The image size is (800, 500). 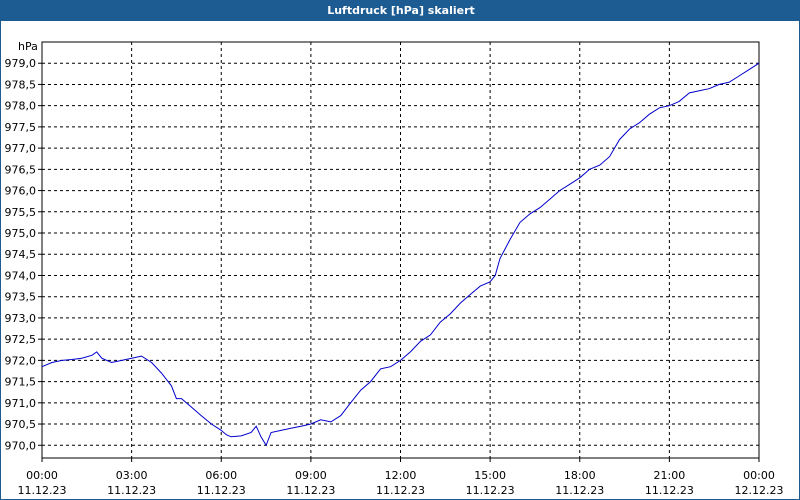 What do you see at coordinates (221, 475) in the screenshot?
I see `x-tick-time-label: 06:00` at bounding box center [221, 475].